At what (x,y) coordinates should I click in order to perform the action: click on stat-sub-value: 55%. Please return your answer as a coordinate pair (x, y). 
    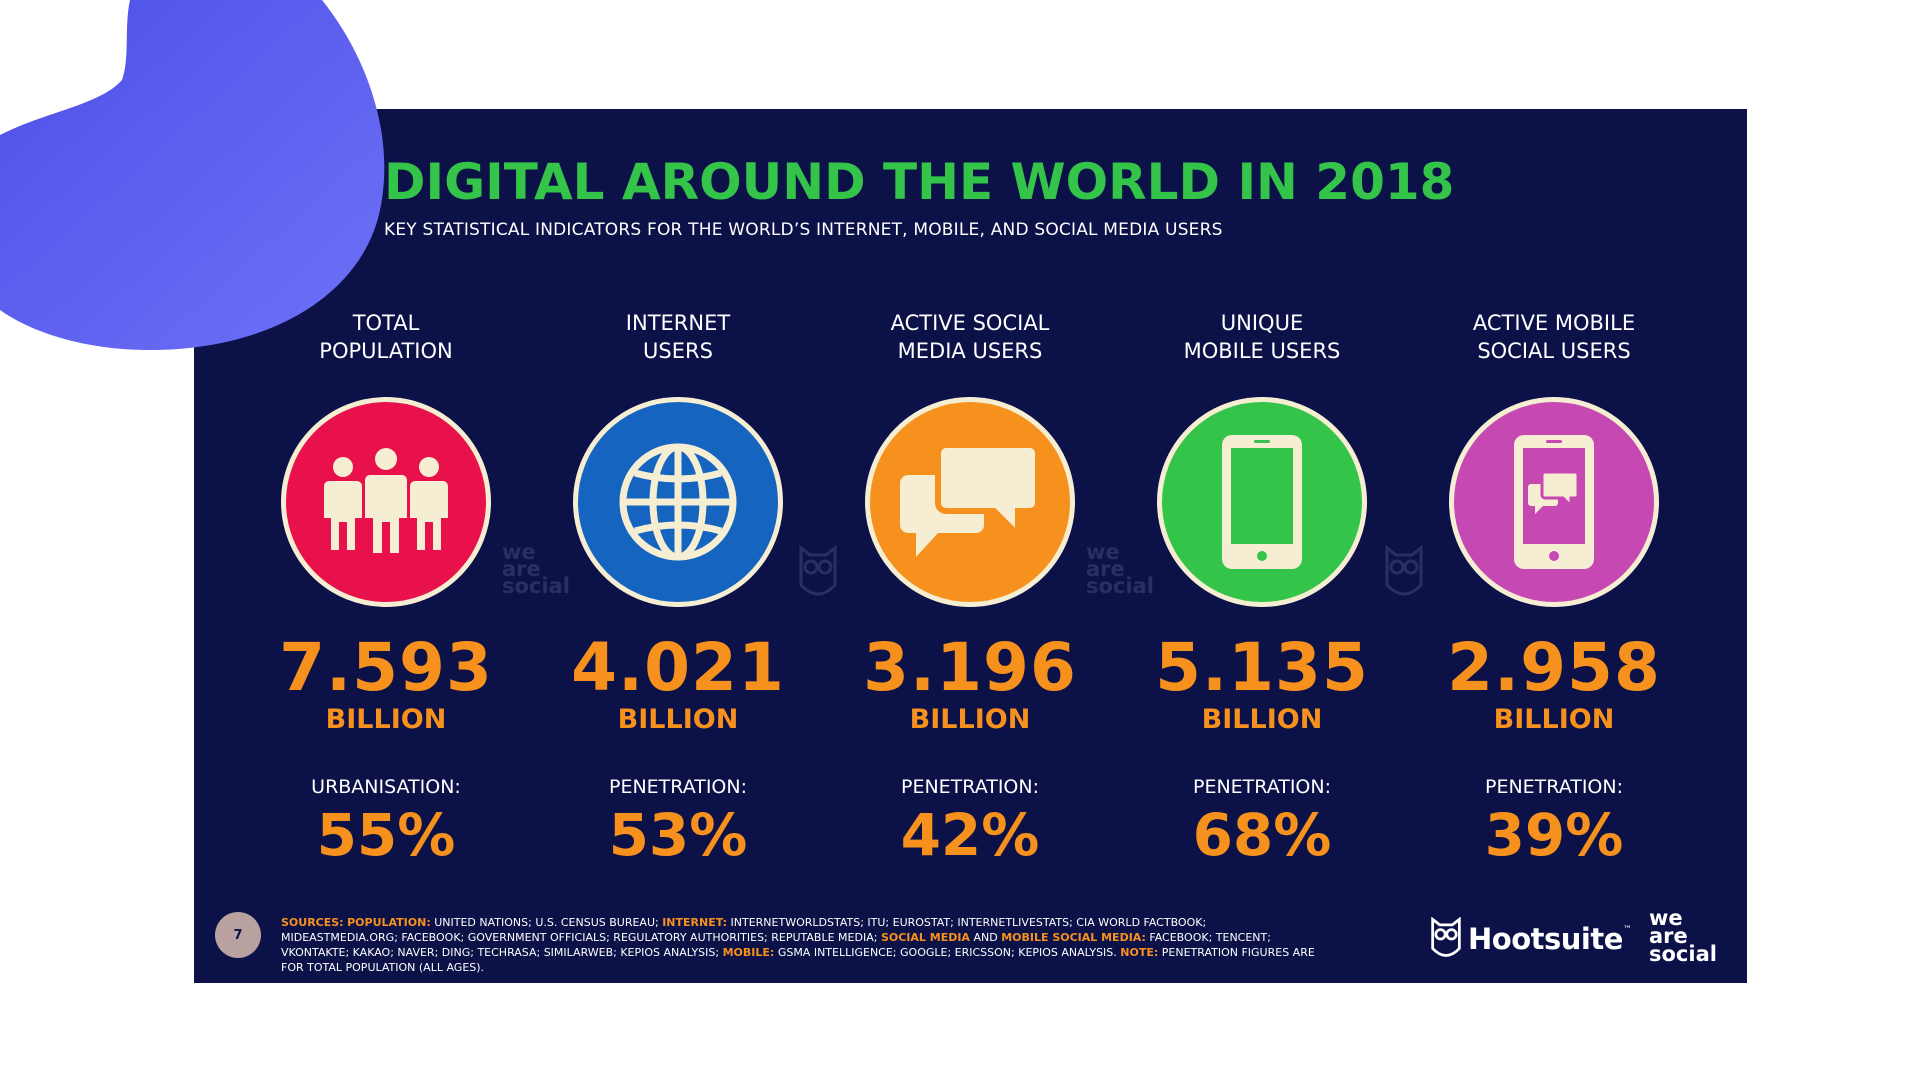
    Looking at the image, I should click on (386, 835).